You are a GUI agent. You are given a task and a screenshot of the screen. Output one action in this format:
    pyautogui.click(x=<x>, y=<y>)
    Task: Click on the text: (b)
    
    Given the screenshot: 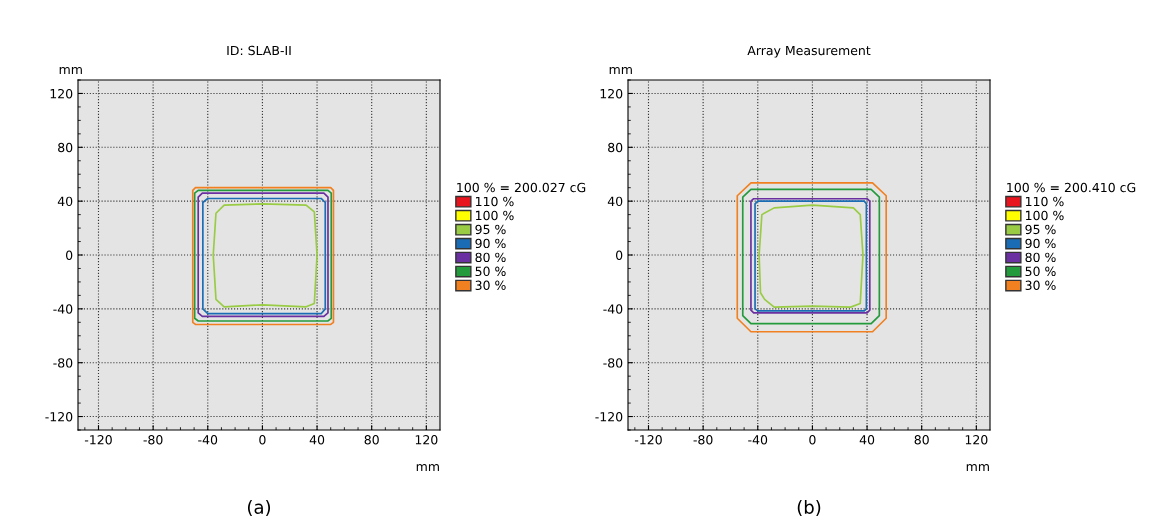 What is the action you would take?
    pyautogui.click(x=809, y=508)
    